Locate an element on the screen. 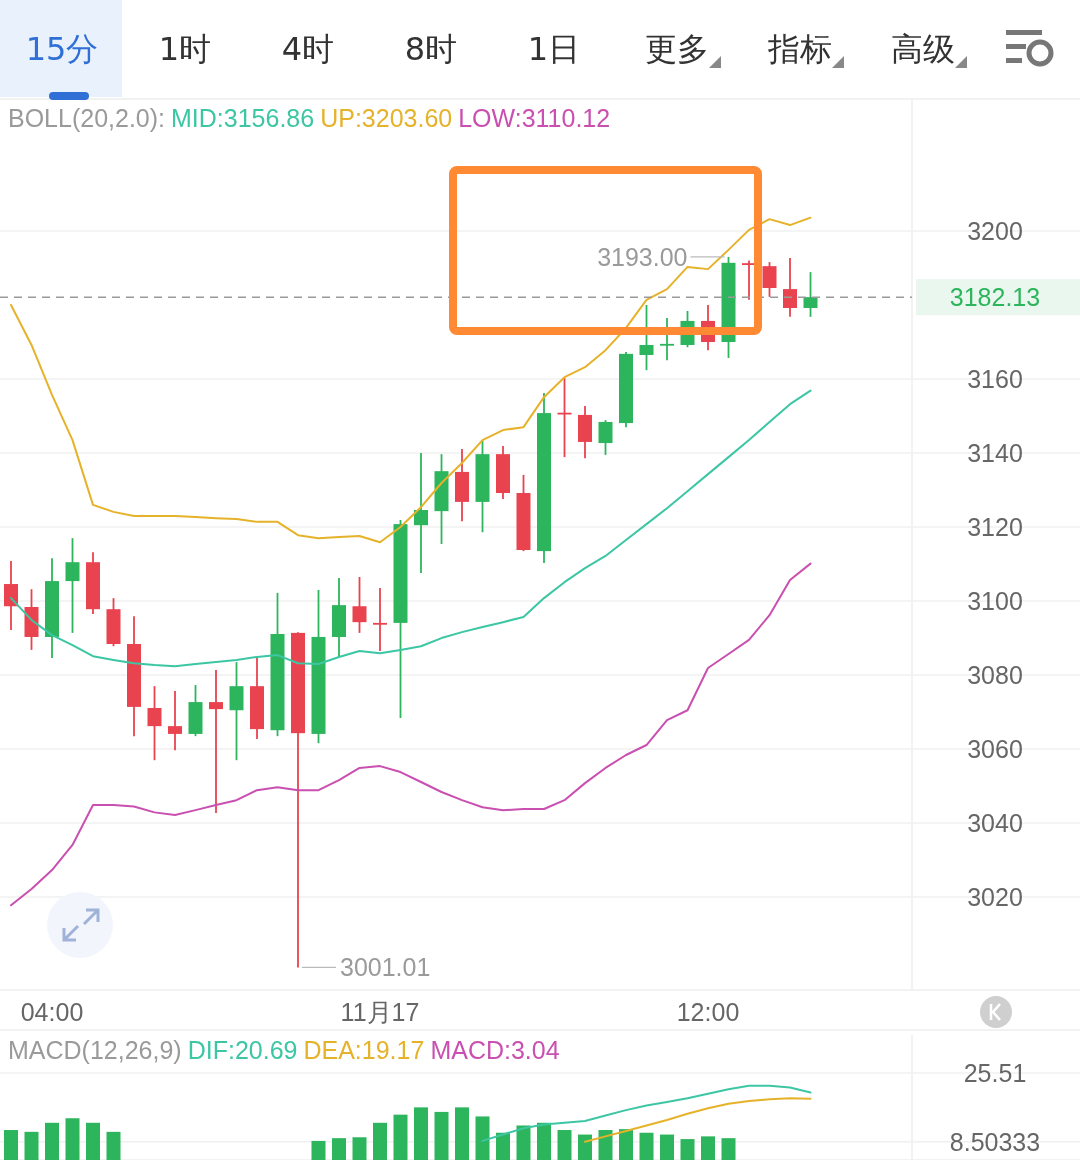 This screenshot has width=1080, height=1160. text: UP:3203.60 is located at coordinates (386, 118).